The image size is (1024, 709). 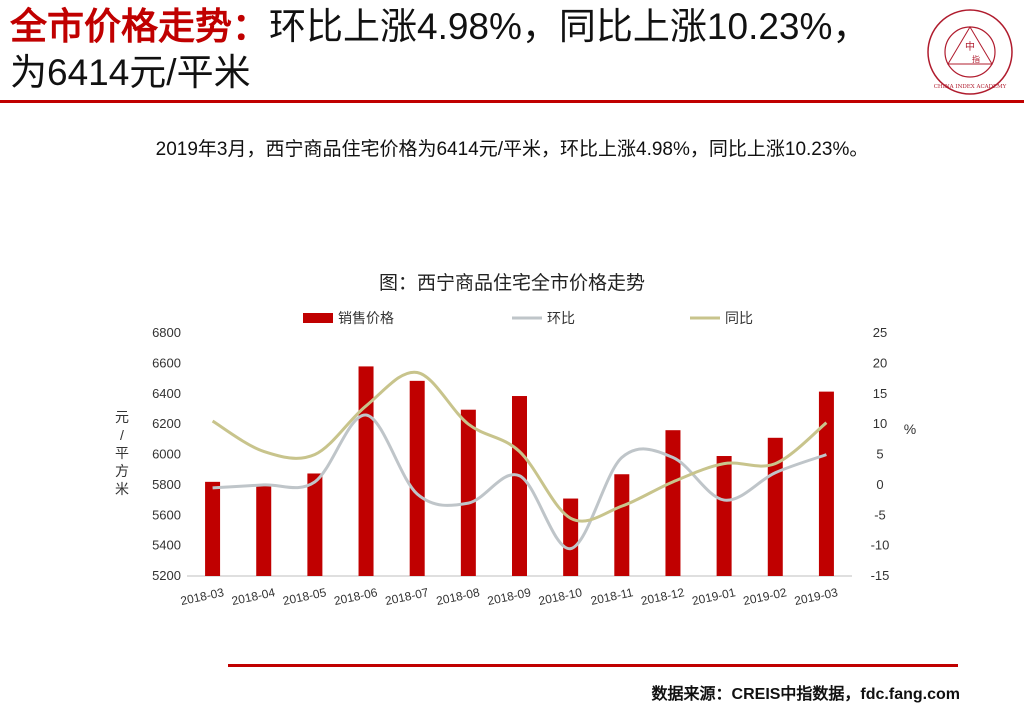 I want to click on x-tick-label: 2018-07, so click(x=407, y=596).